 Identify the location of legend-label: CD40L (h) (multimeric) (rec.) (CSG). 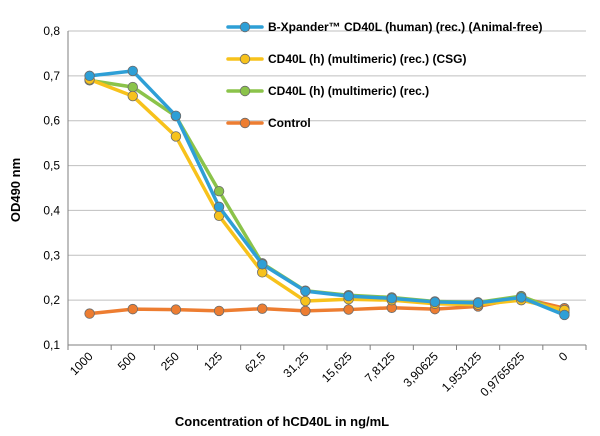
(367, 59).